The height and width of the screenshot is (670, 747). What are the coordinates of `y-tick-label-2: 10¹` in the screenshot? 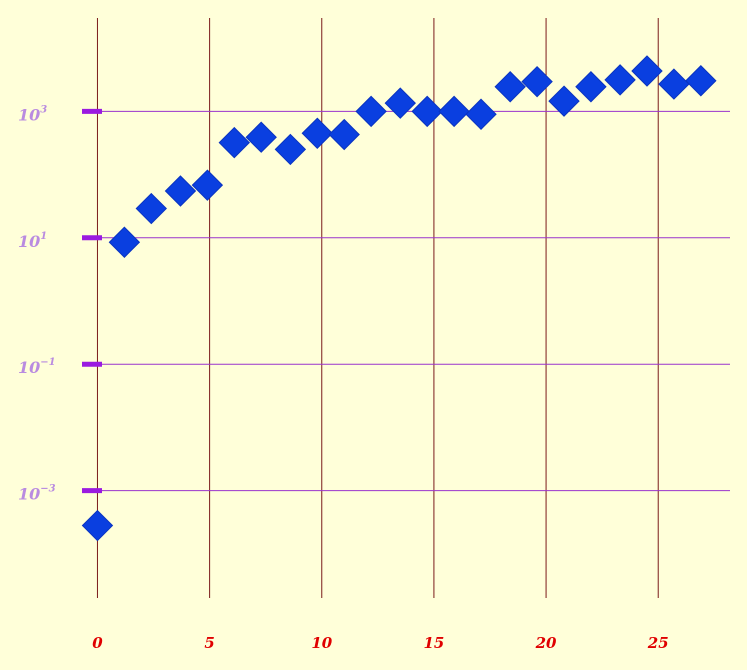 It's located at (32, 241).